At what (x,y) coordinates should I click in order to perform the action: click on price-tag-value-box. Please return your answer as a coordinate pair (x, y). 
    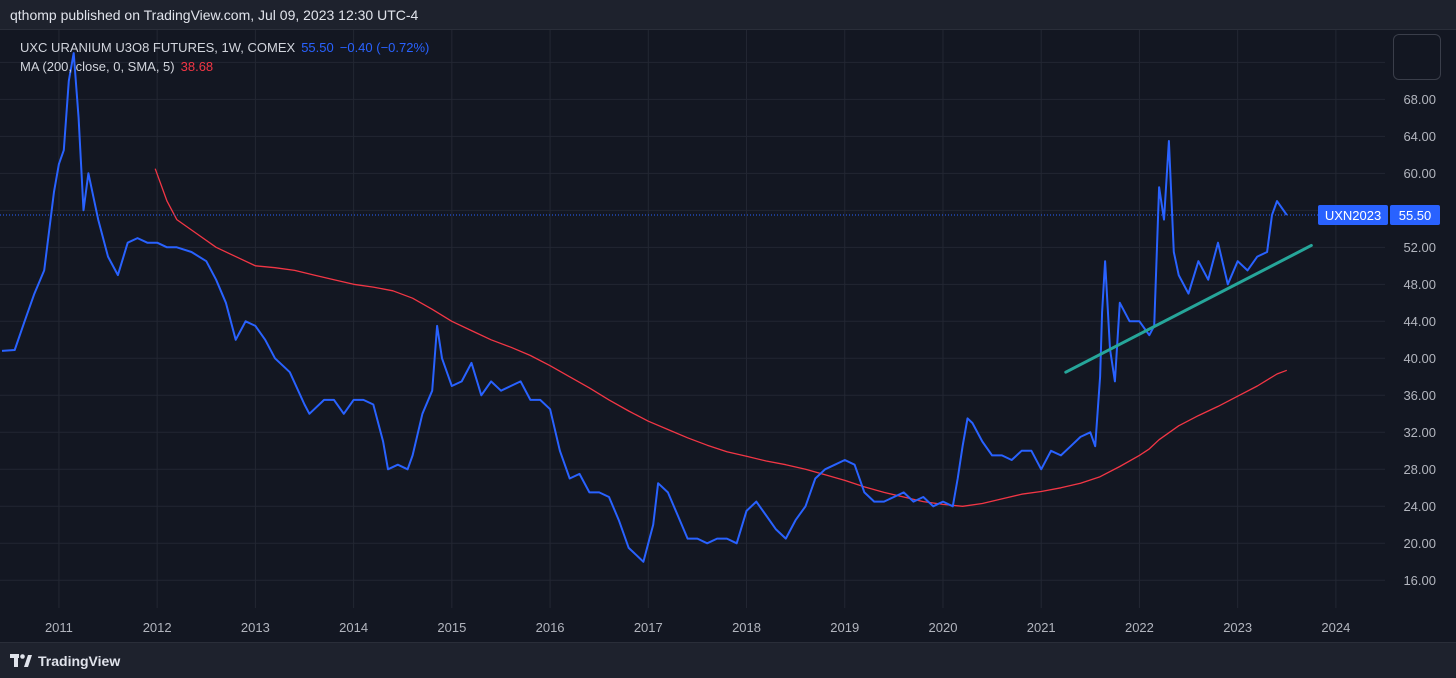
    Looking at the image, I should click on (1415, 214).